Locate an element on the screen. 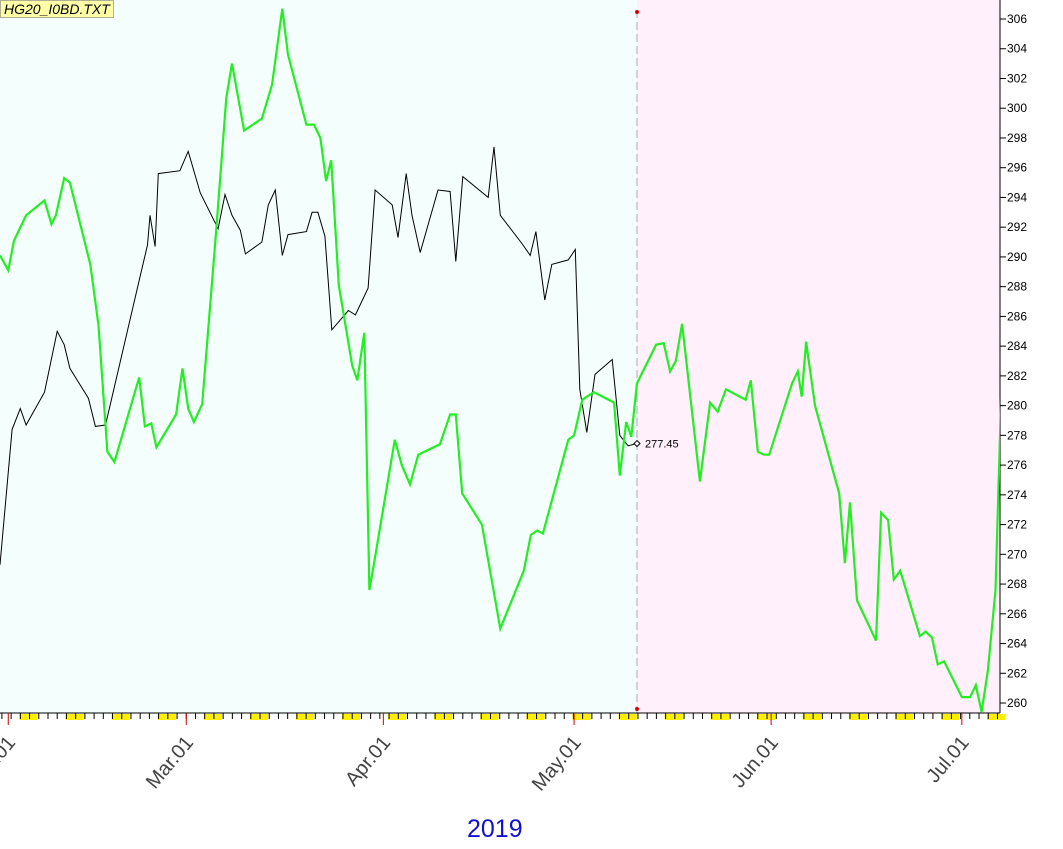 Image resolution: width=1063 pixels, height=849 pixels. y-tick-label: 270 is located at coordinates (1017, 554).